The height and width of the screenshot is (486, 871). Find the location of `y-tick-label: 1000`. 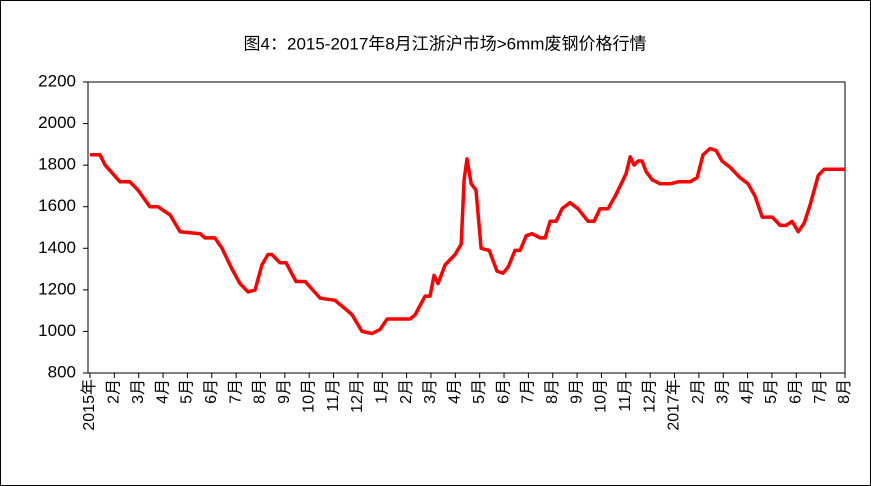

y-tick-label: 1000 is located at coordinates (57, 330).